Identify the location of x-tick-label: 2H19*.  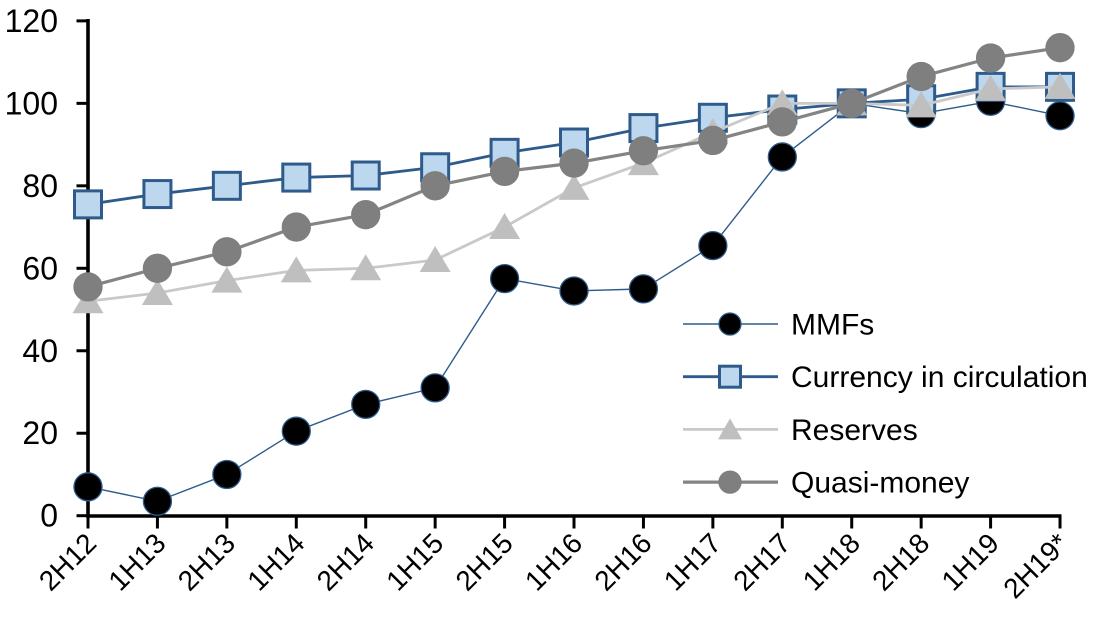
(1035, 565).